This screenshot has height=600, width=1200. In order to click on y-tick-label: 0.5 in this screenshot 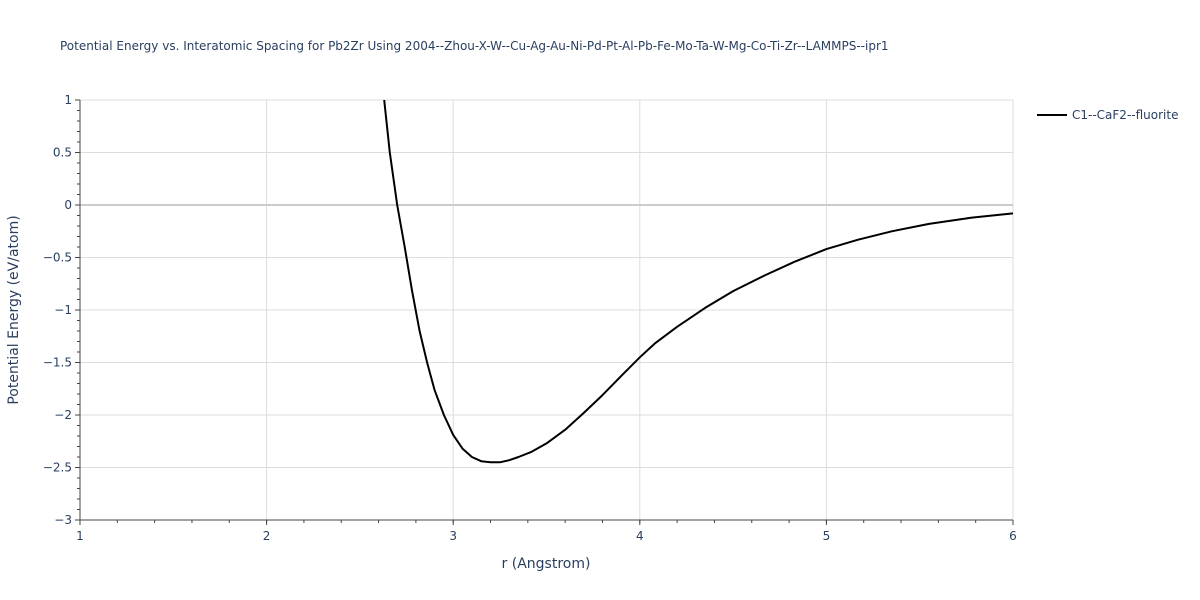, I will do `click(62, 153)`.